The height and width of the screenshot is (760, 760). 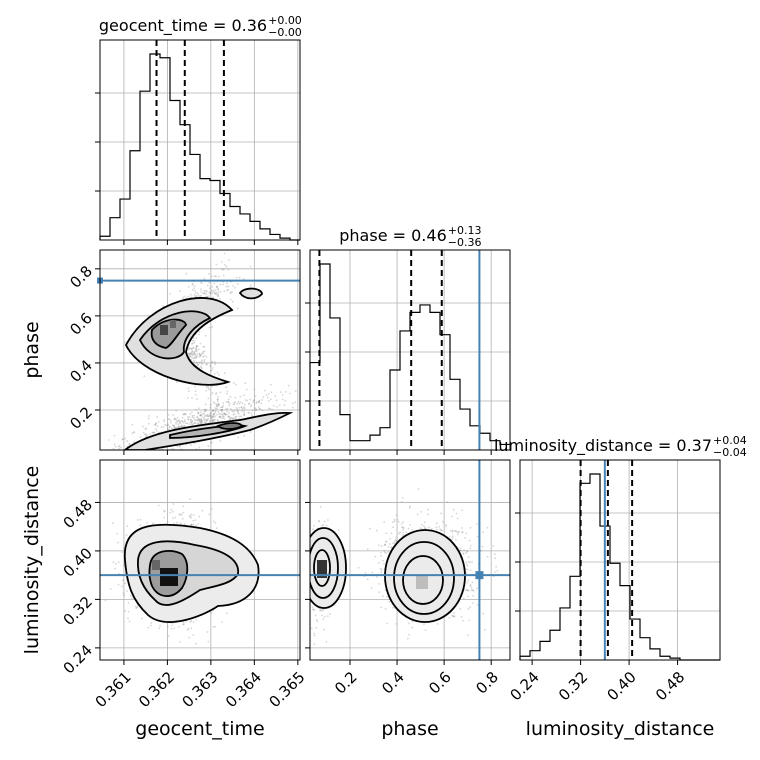 What do you see at coordinates (619, 567) in the screenshot?
I see `hist-luminosity_distance-steps` at bounding box center [619, 567].